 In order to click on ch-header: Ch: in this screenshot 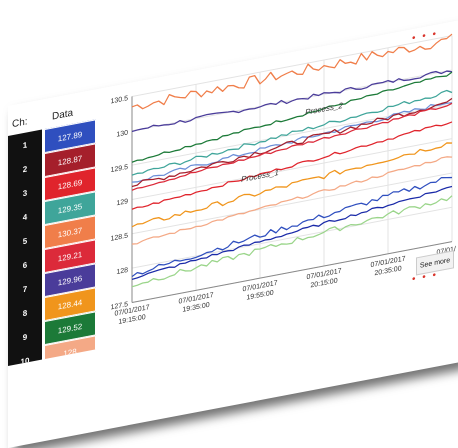, I will do `click(20, 123)`.